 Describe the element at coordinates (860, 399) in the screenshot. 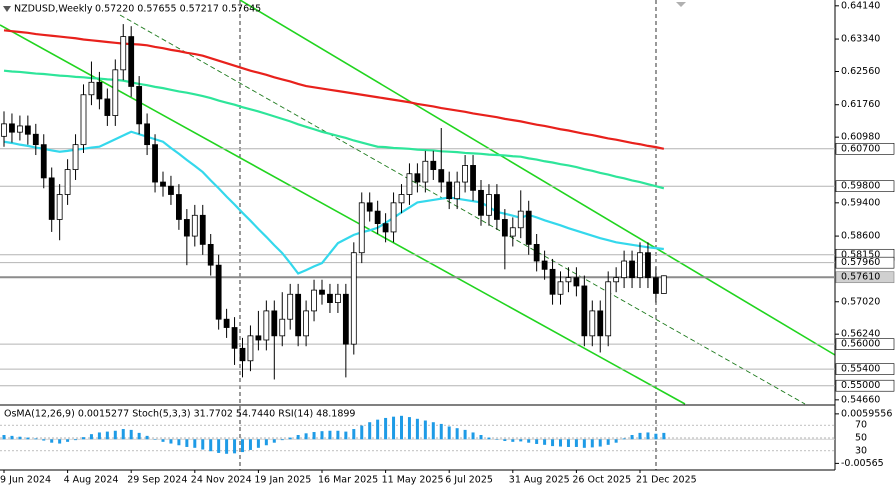

I see `y-tick-label: 0.54660` at that location.